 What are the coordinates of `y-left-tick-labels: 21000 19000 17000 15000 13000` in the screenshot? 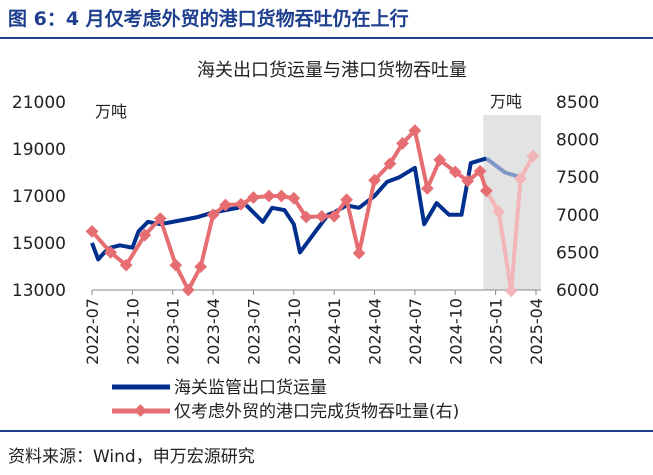 It's located at (39, 197).